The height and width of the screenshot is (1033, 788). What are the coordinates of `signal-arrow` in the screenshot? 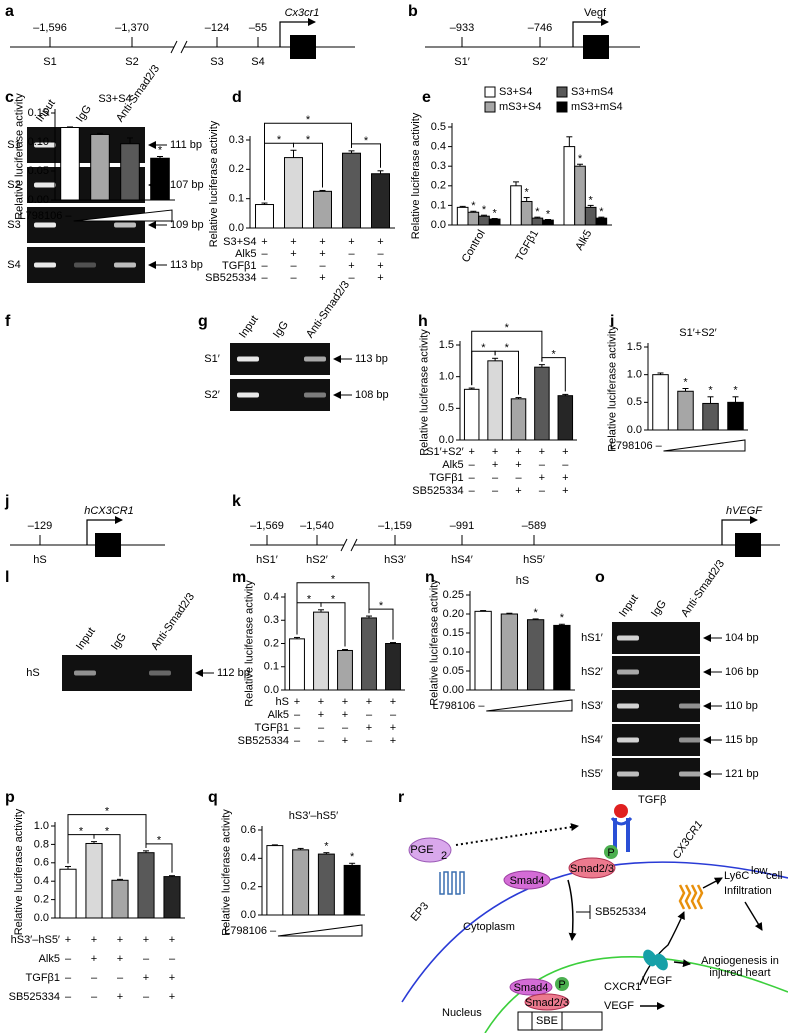 It's located at (753, 916).